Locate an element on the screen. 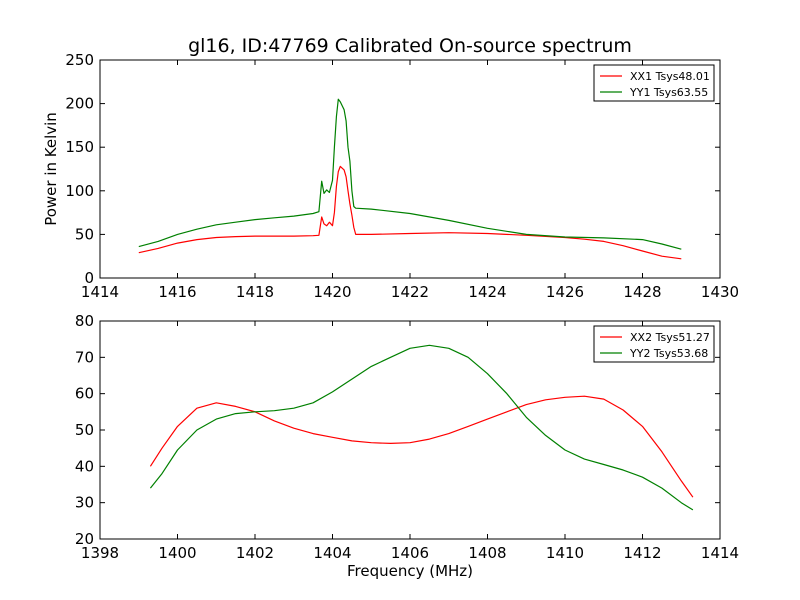 This screenshot has width=800, height=600. x-tick-label: 1420 is located at coordinates (332, 292).